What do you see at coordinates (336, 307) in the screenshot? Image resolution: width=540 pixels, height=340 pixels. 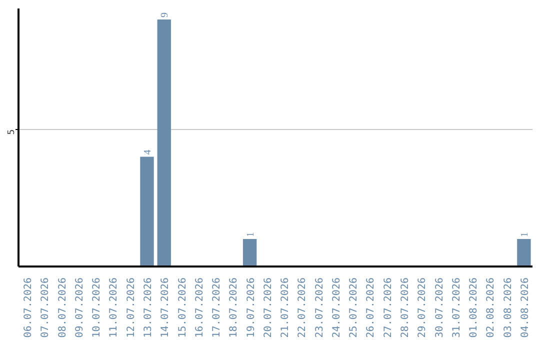 I see `x-tick-label: 24.07.2026` at bounding box center [336, 307].